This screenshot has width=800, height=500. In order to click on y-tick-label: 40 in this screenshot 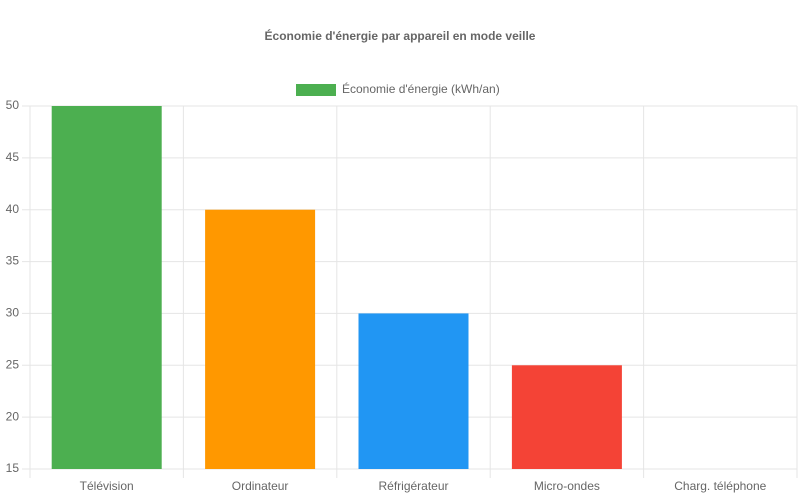, I will do `click(13, 209)`.